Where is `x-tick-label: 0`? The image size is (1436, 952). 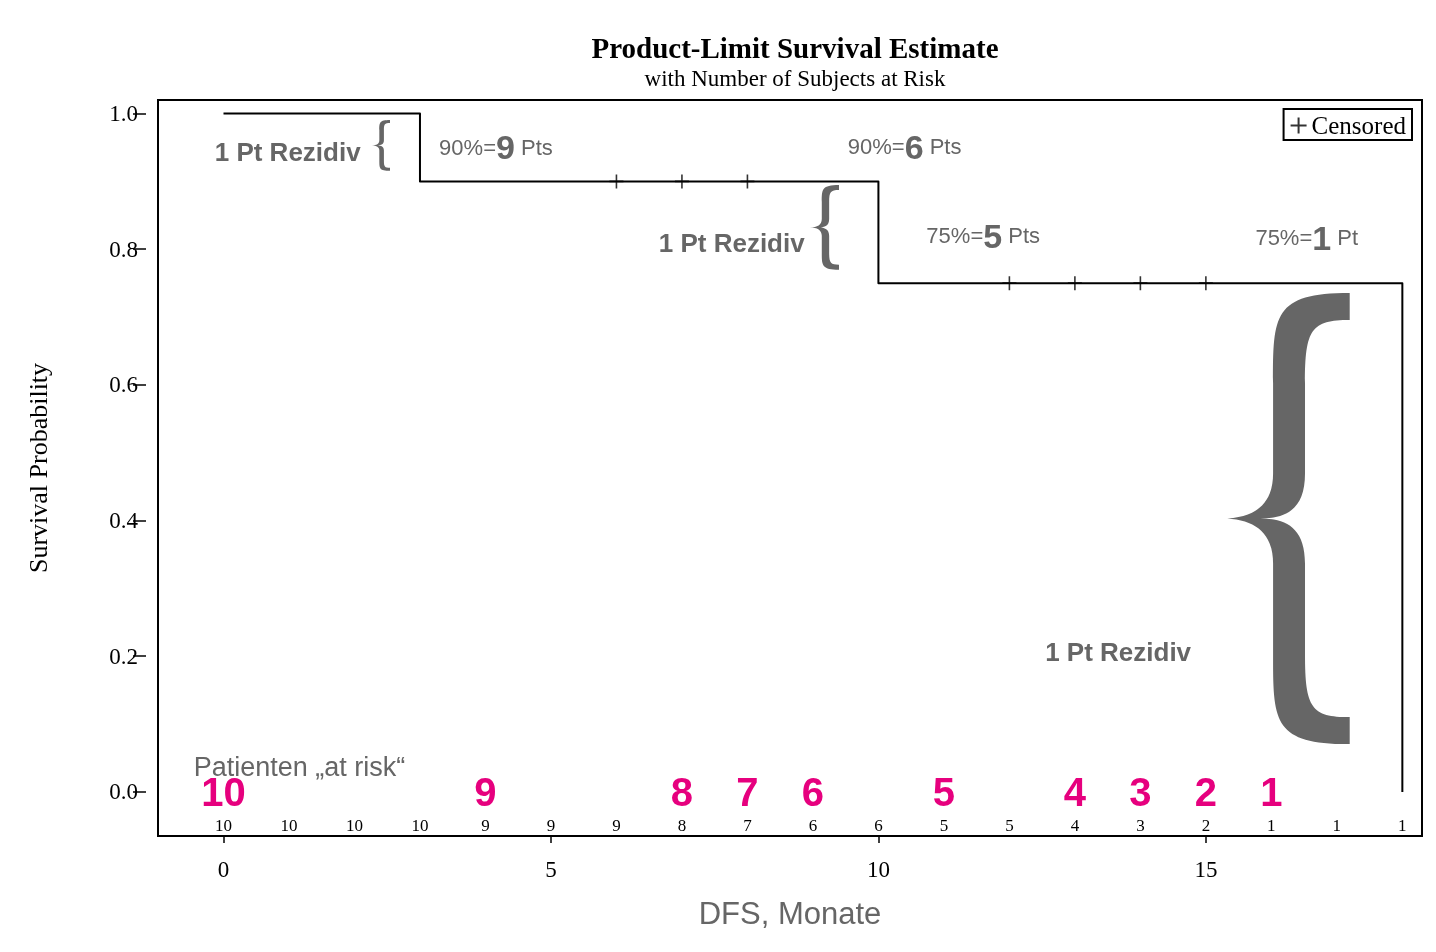 x-tick-label: 0 is located at coordinates (223, 869).